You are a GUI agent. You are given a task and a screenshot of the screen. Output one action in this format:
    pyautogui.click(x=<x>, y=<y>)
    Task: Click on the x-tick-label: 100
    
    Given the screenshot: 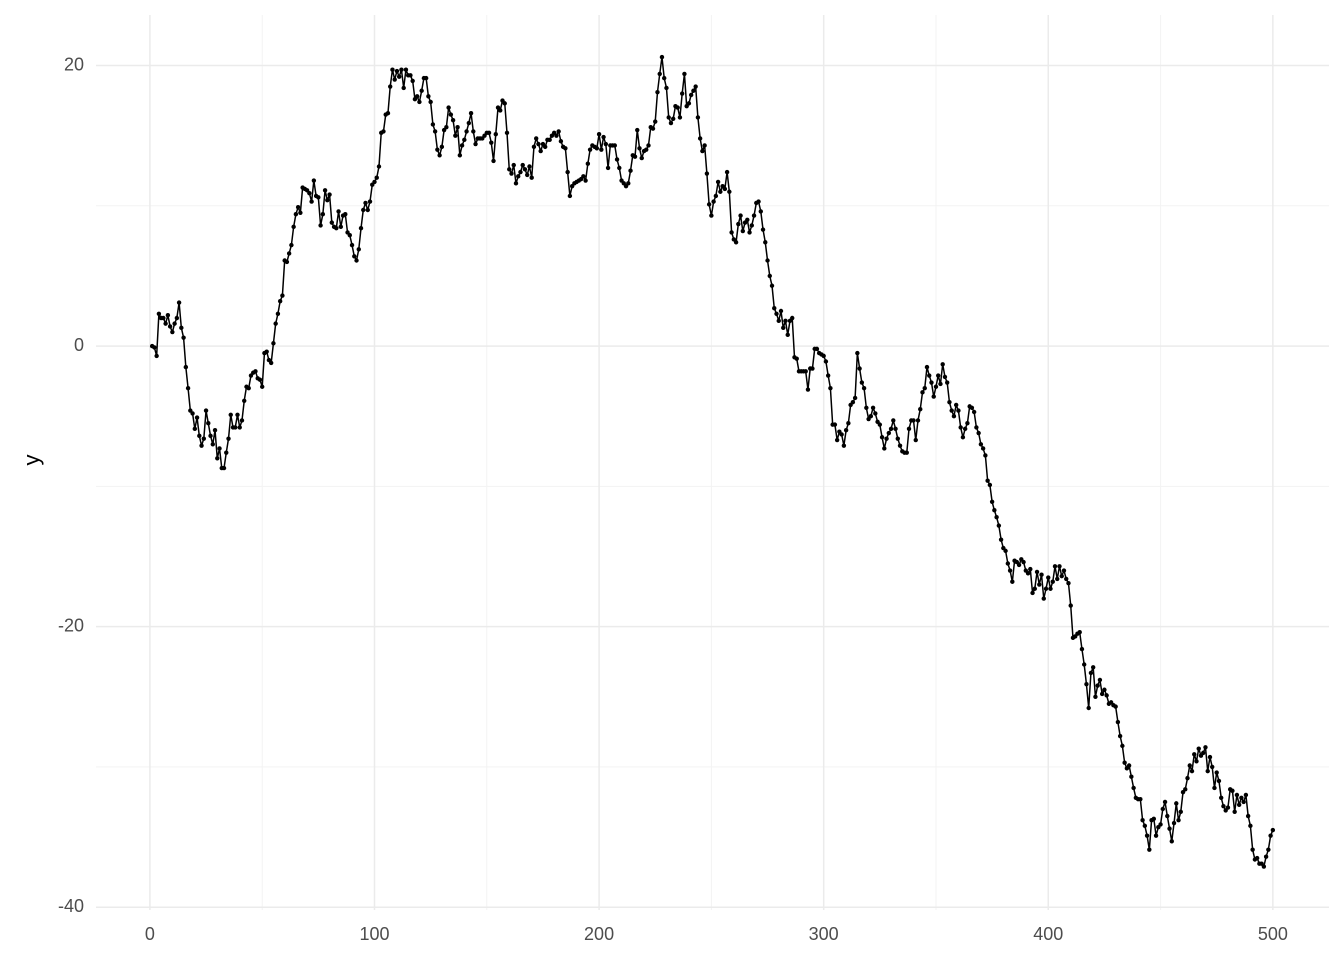 What is the action you would take?
    pyautogui.click(x=374, y=934)
    